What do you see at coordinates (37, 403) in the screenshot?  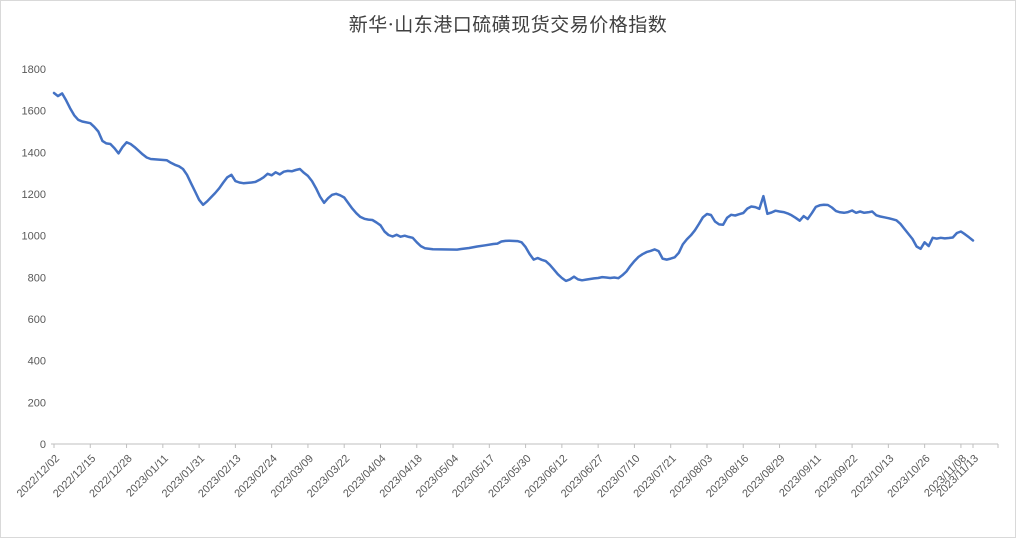 I see `y-tick-label: 200` at bounding box center [37, 403].